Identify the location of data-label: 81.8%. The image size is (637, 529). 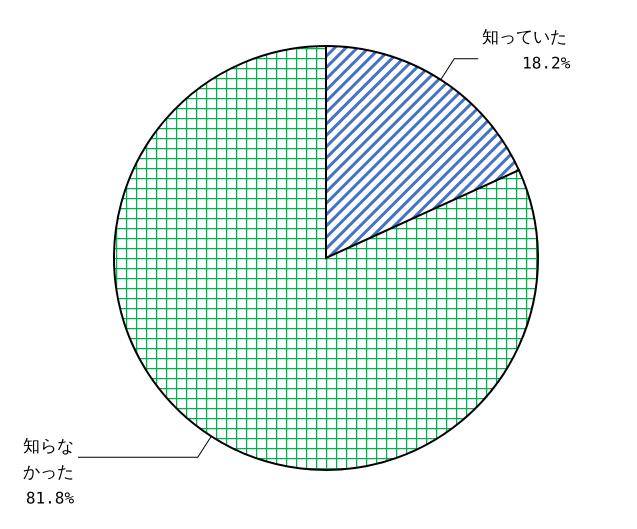
(50, 498).